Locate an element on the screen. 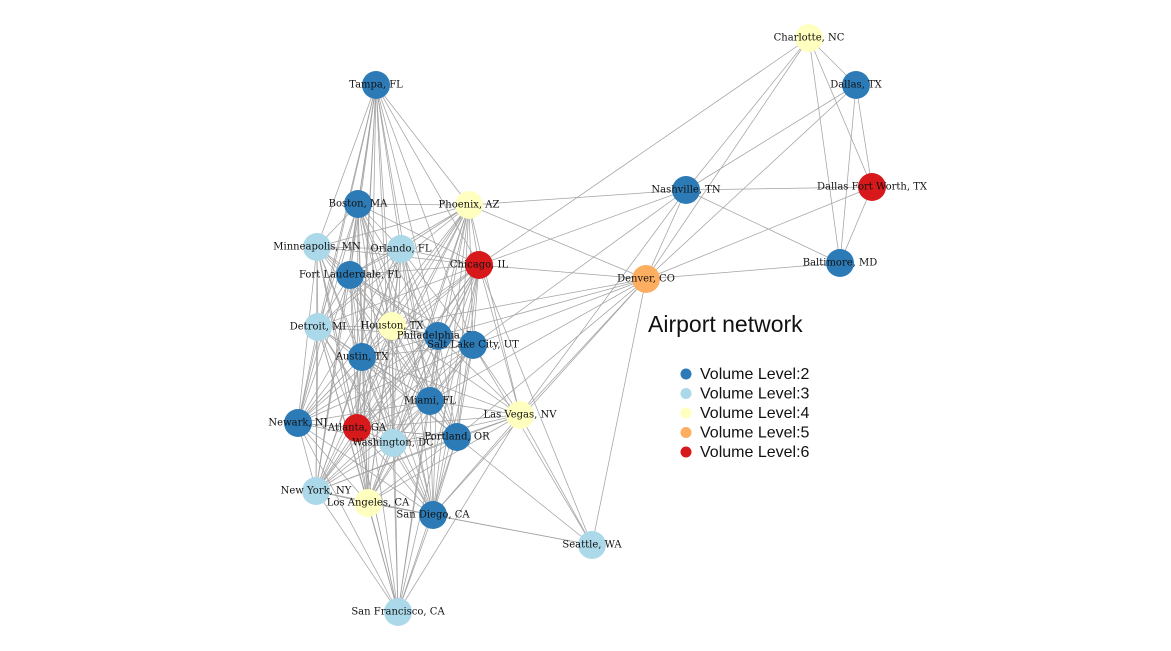  edge-detroit-portland is located at coordinates (387, 382).